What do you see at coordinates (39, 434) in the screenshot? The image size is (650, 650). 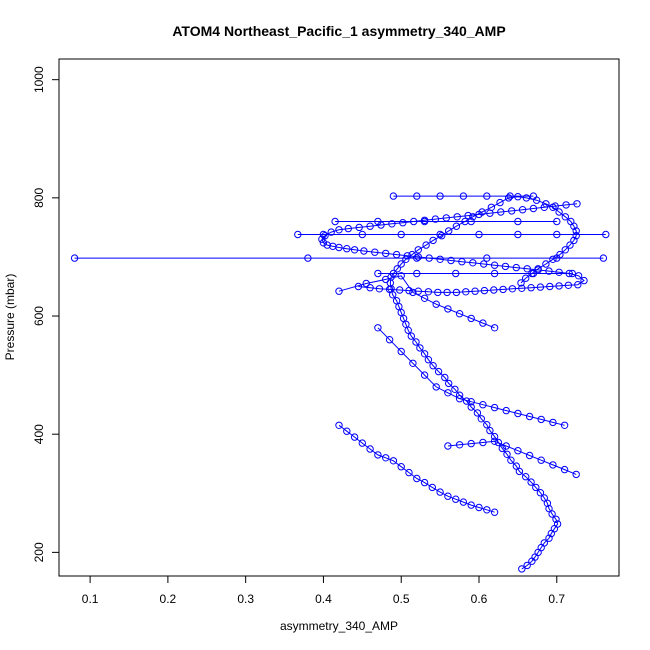 I see `y-tick-label: 400` at bounding box center [39, 434].